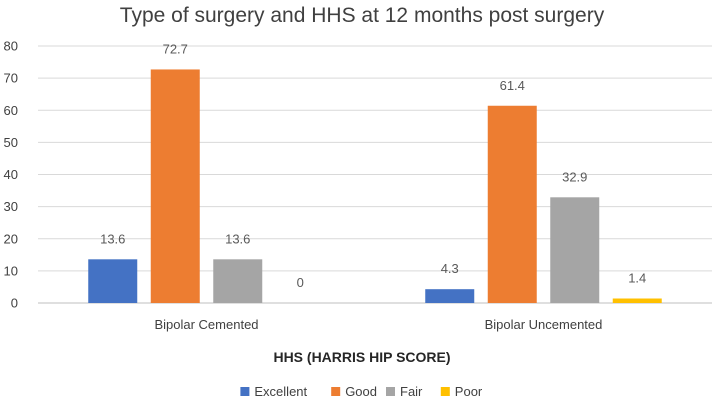  What do you see at coordinates (11, 270) in the screenshot?
I see `y-tick-label: 10` at bounding box center [11, 270].